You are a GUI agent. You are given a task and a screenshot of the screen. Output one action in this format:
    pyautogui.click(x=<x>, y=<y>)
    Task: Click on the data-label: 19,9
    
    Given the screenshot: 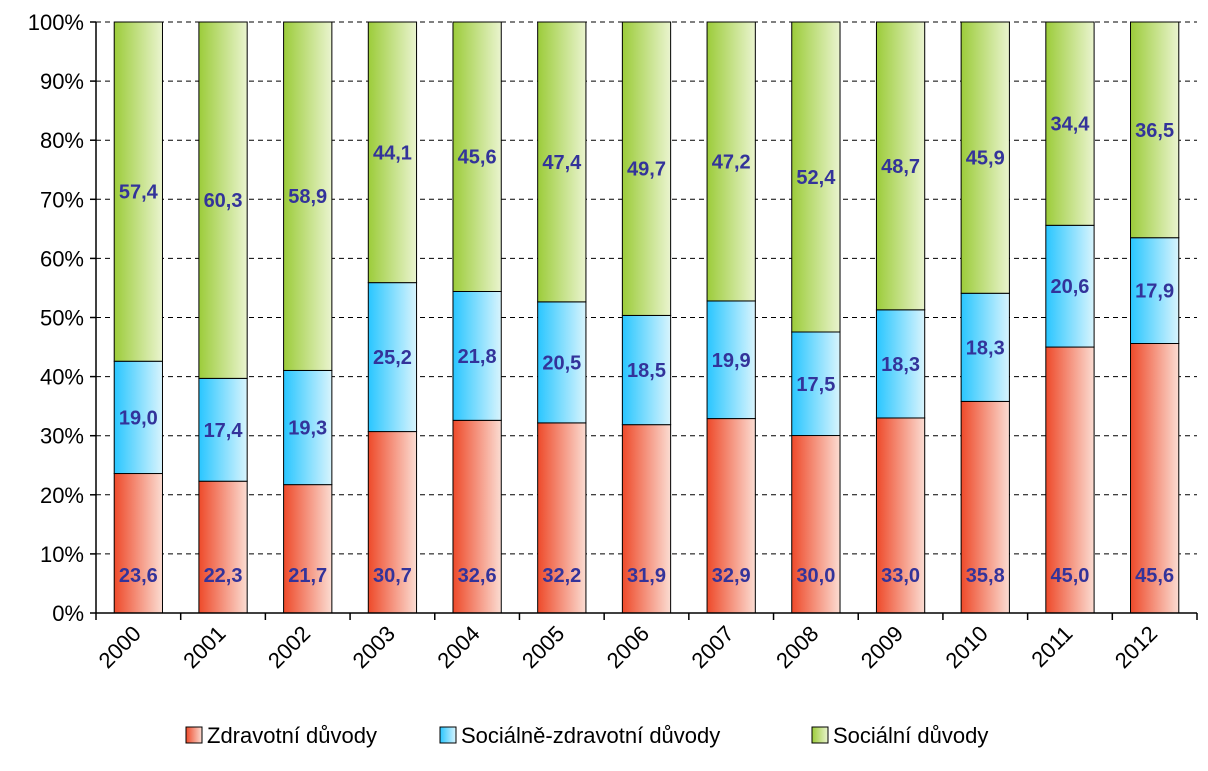 What is the action you would take?
    pyautogui.click(x=731, y=361)
    